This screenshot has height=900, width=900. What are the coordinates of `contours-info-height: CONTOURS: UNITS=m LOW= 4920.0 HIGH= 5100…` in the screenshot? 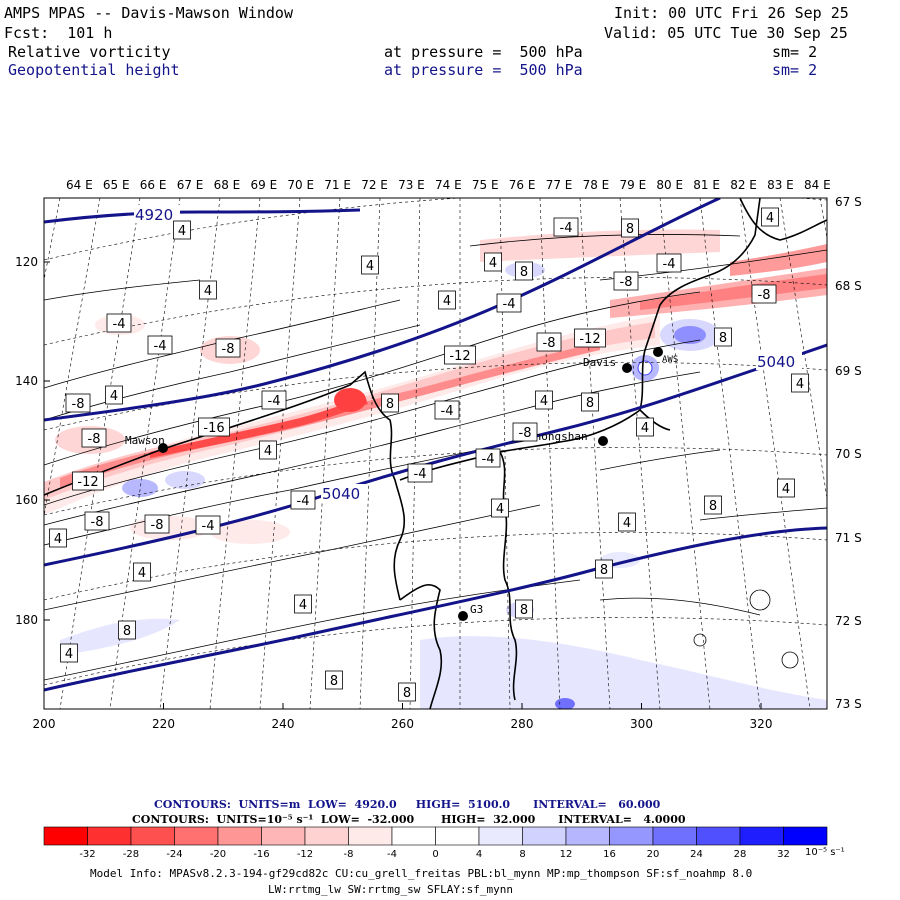 It's located at (407, 804).